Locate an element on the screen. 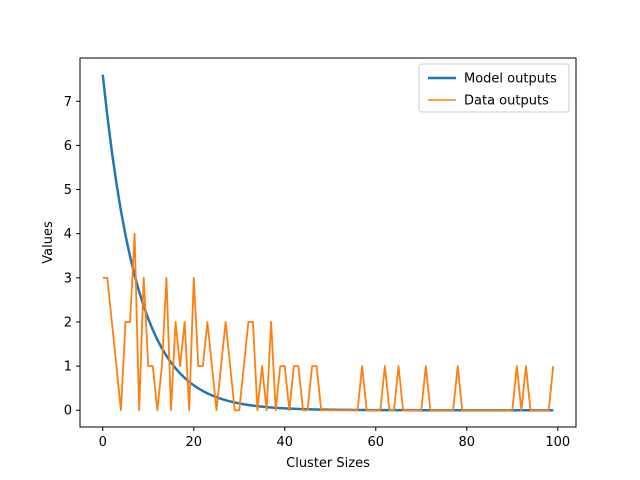 The image size is (640, 480). legend: Model outputs Data outputs is located at coordinates (494, 88).